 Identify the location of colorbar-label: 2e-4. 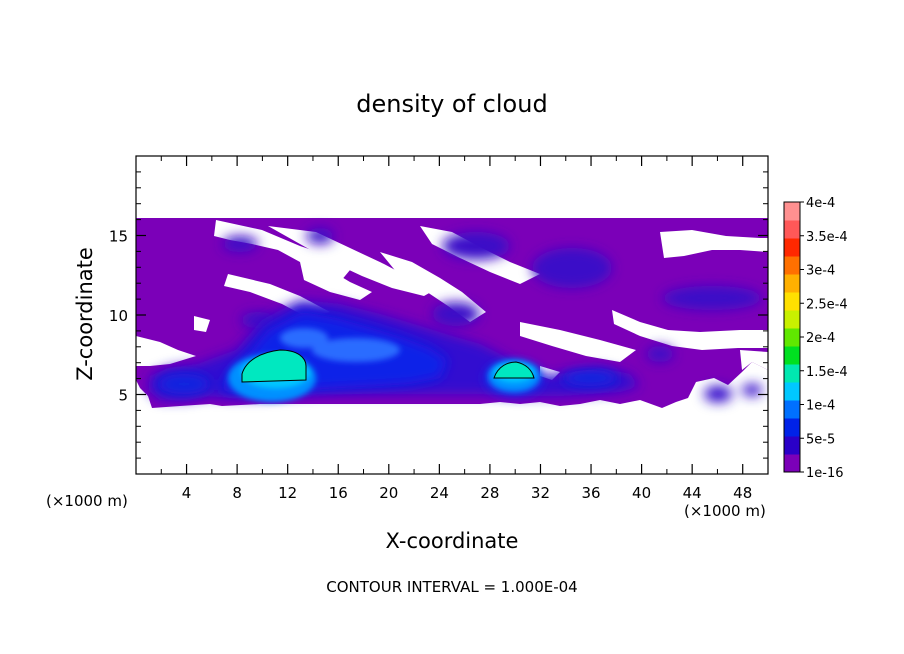
(820, 338).